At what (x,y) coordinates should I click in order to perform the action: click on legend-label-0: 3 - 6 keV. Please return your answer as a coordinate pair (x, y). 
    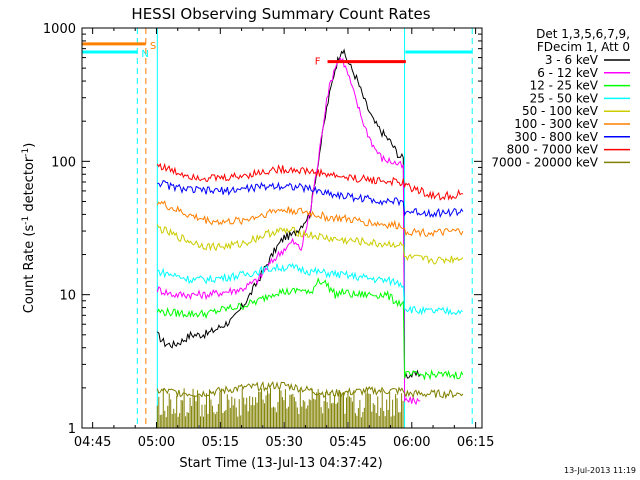
    Looking at the image, I should click on (572, 60).